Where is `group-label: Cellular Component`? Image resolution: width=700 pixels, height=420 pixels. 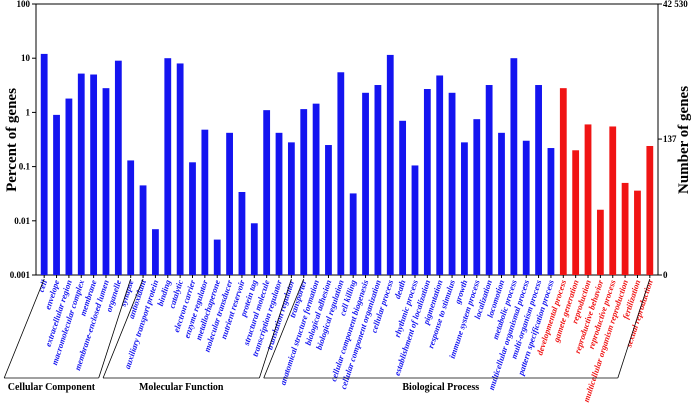 group-label: Cellular Component is located at coordinates (52, 387).